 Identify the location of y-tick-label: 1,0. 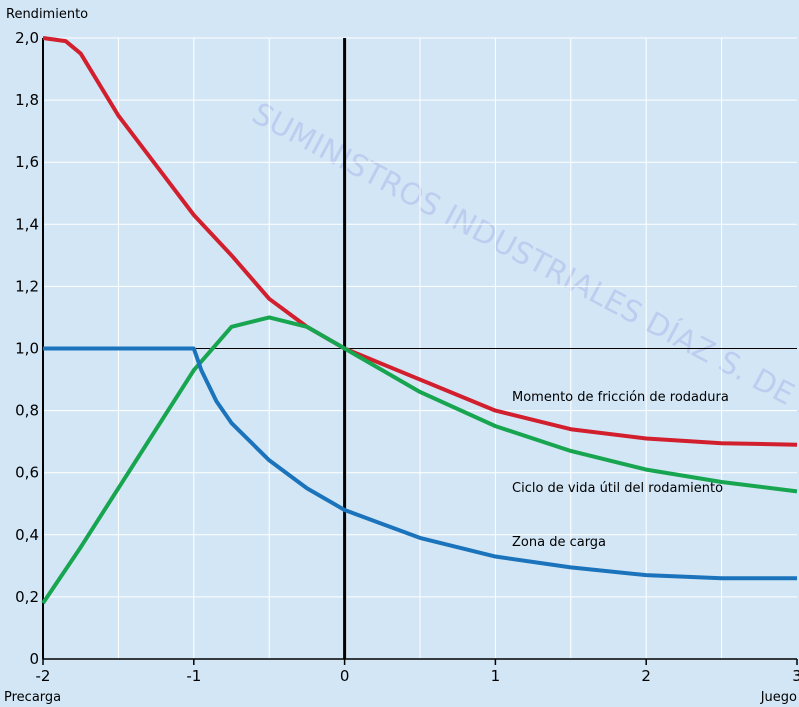
(27, 349).